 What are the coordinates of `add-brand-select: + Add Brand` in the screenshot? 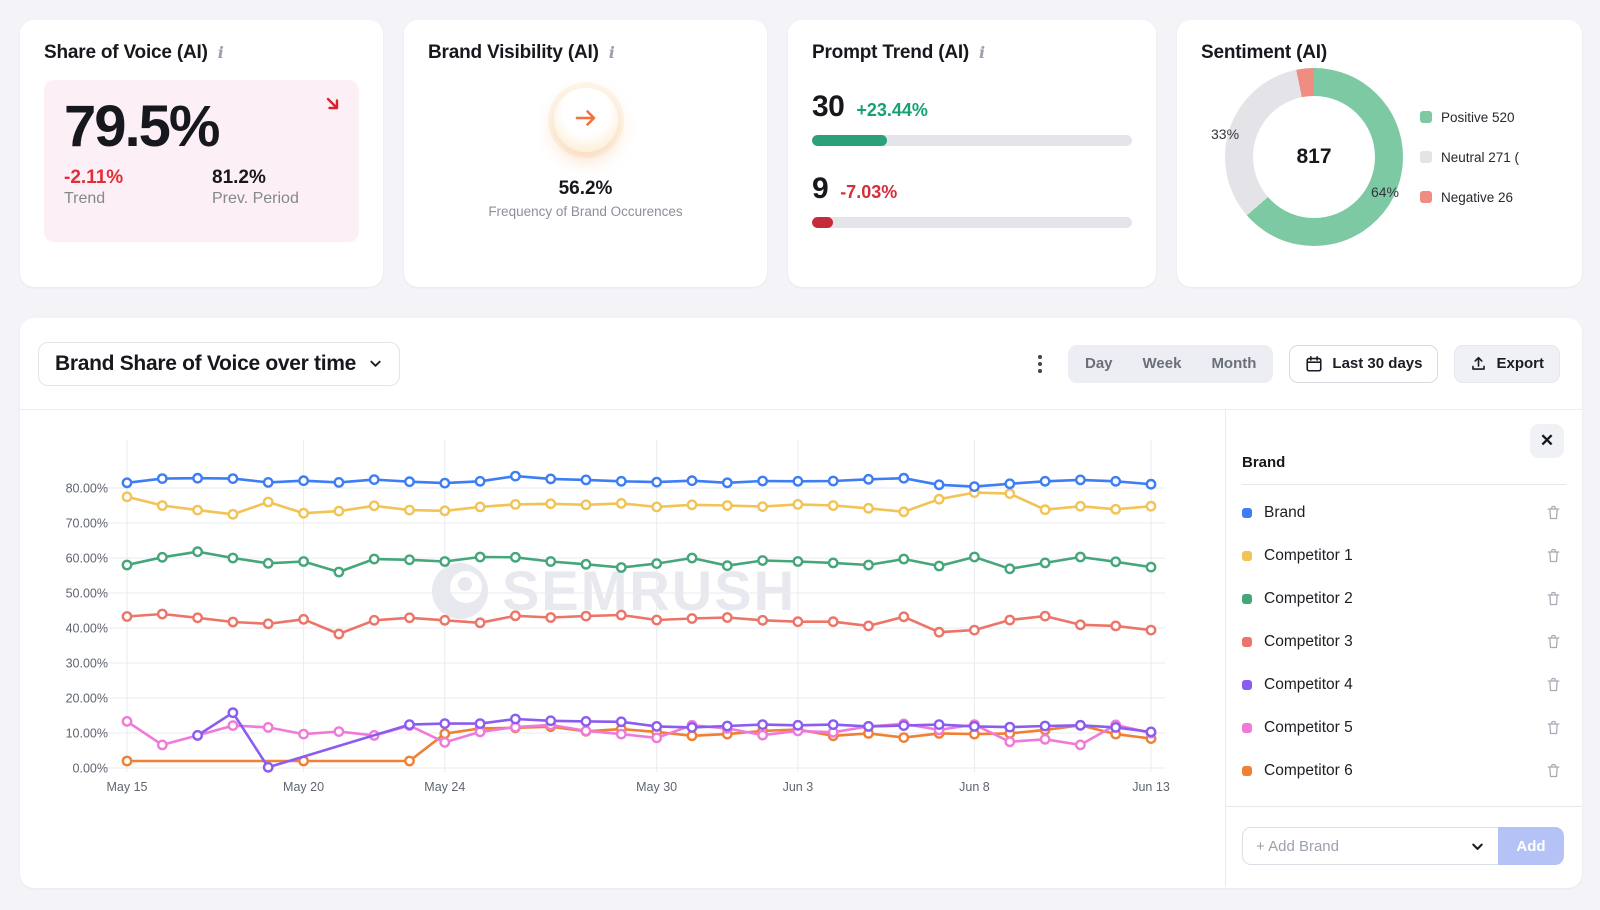 It's located at (1370, 846).